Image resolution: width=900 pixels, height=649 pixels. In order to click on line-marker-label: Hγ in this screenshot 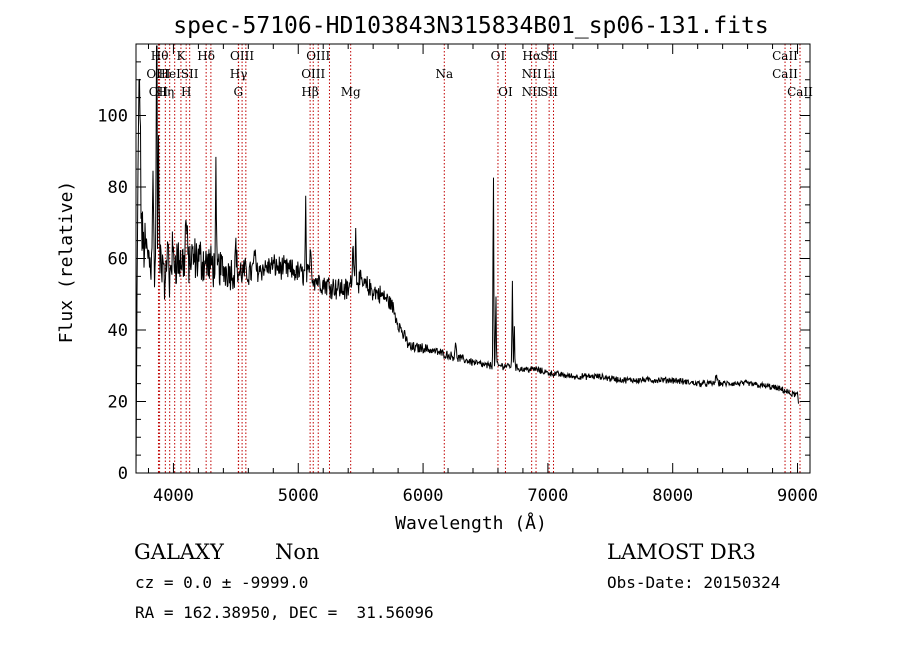, I will do `click(239, 74)`.